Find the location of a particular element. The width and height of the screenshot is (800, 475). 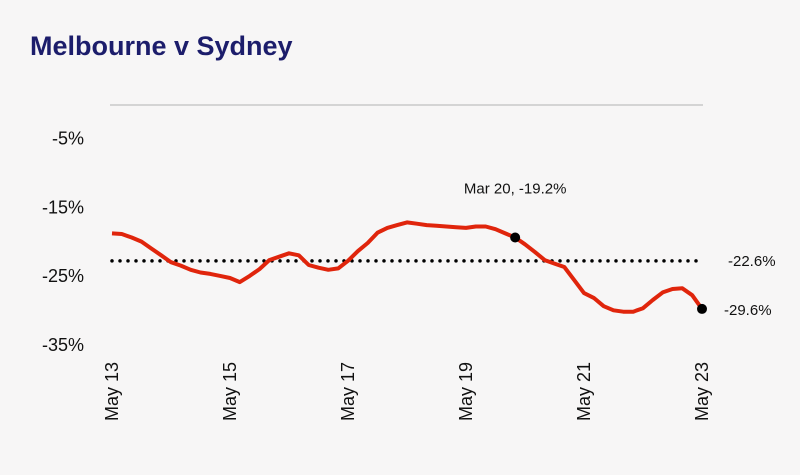

x-tick-label: May 23 is located at coordinates (702, 391).